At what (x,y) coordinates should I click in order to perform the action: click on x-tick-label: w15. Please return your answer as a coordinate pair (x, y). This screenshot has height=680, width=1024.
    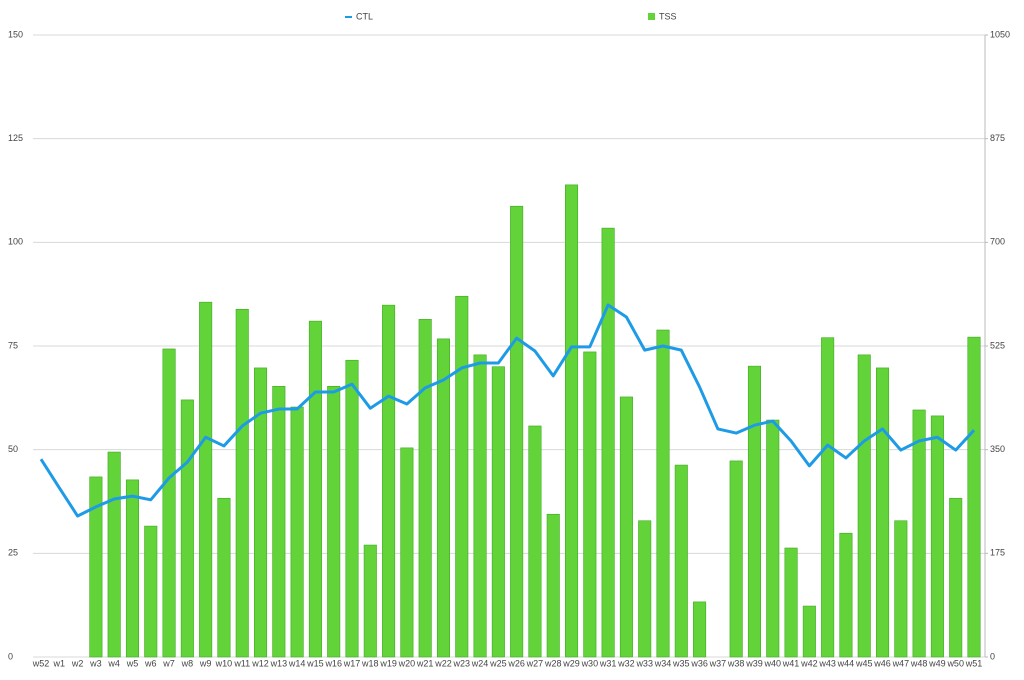
    Looking at the image, I should click on (315, 663).